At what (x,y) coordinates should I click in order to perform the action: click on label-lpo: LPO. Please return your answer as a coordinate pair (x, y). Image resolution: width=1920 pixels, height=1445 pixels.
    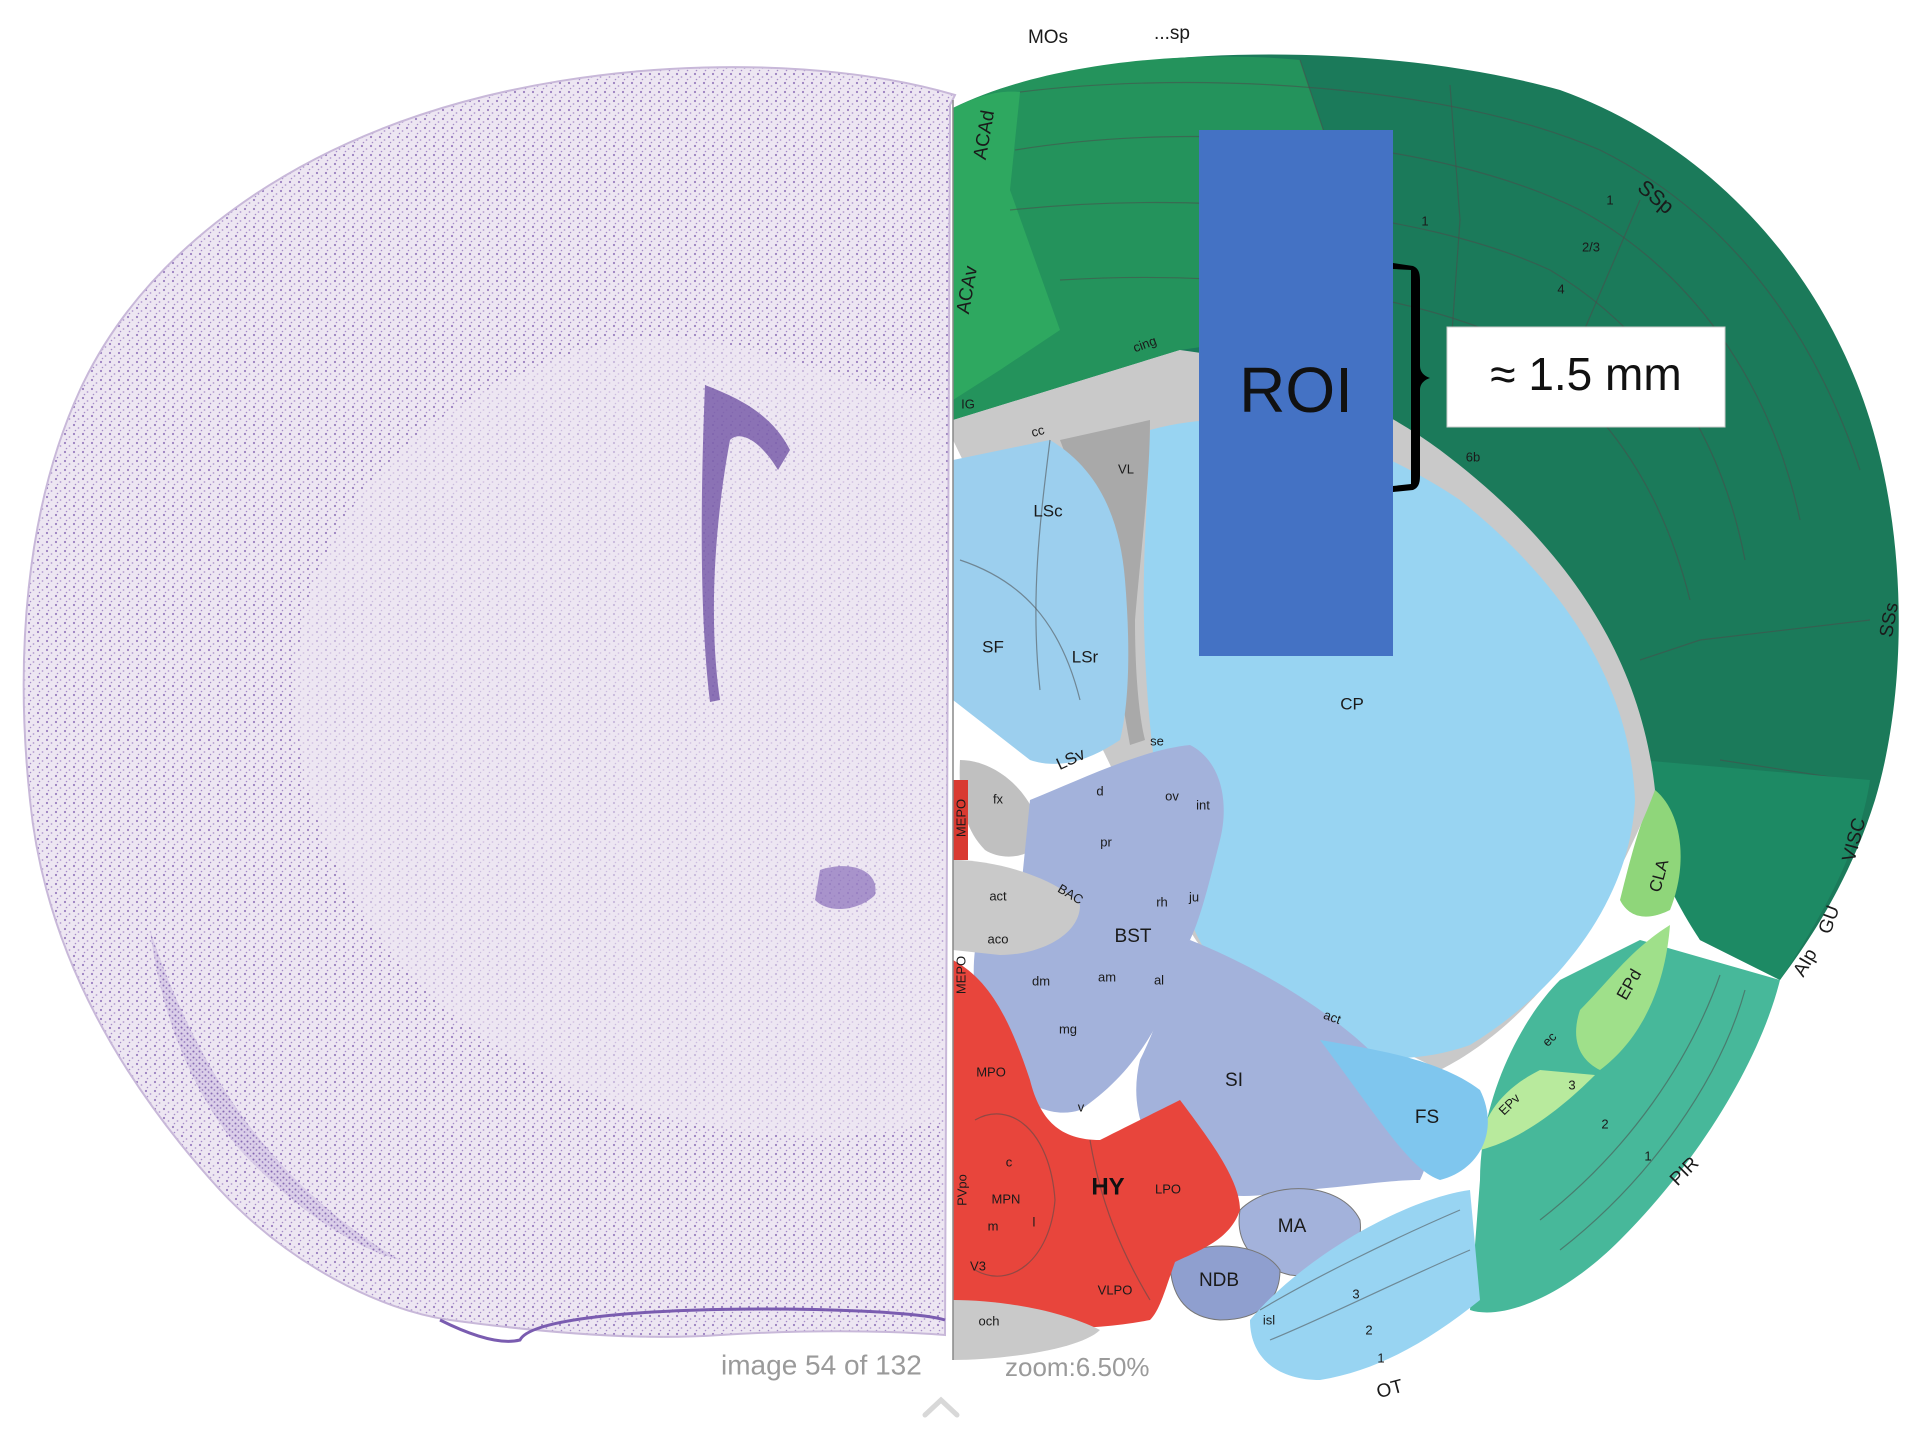
    Looking at the image, I should click on (1168, 1188).